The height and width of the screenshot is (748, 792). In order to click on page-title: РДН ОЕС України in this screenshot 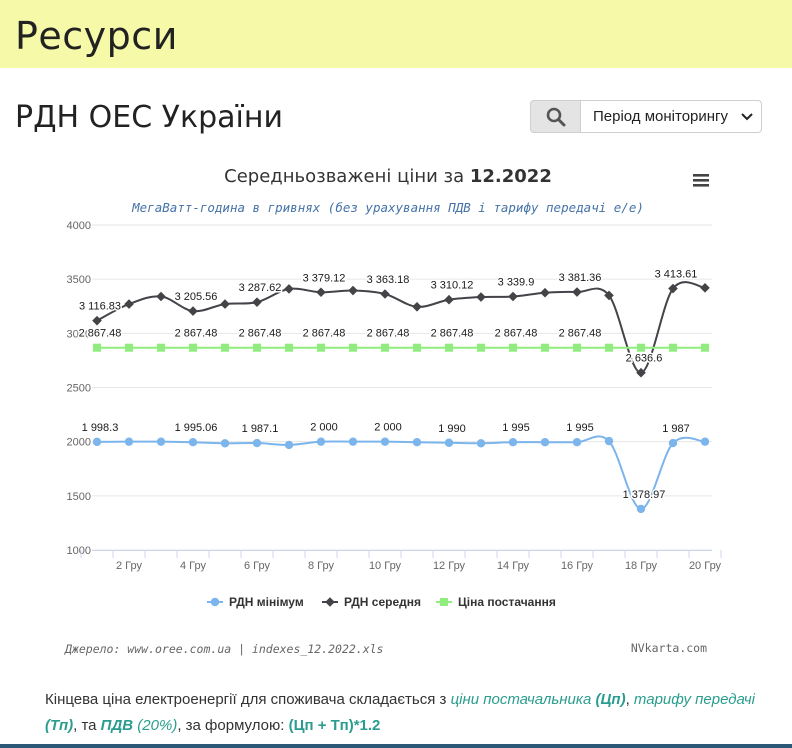, I will do `click(149, 117)`.